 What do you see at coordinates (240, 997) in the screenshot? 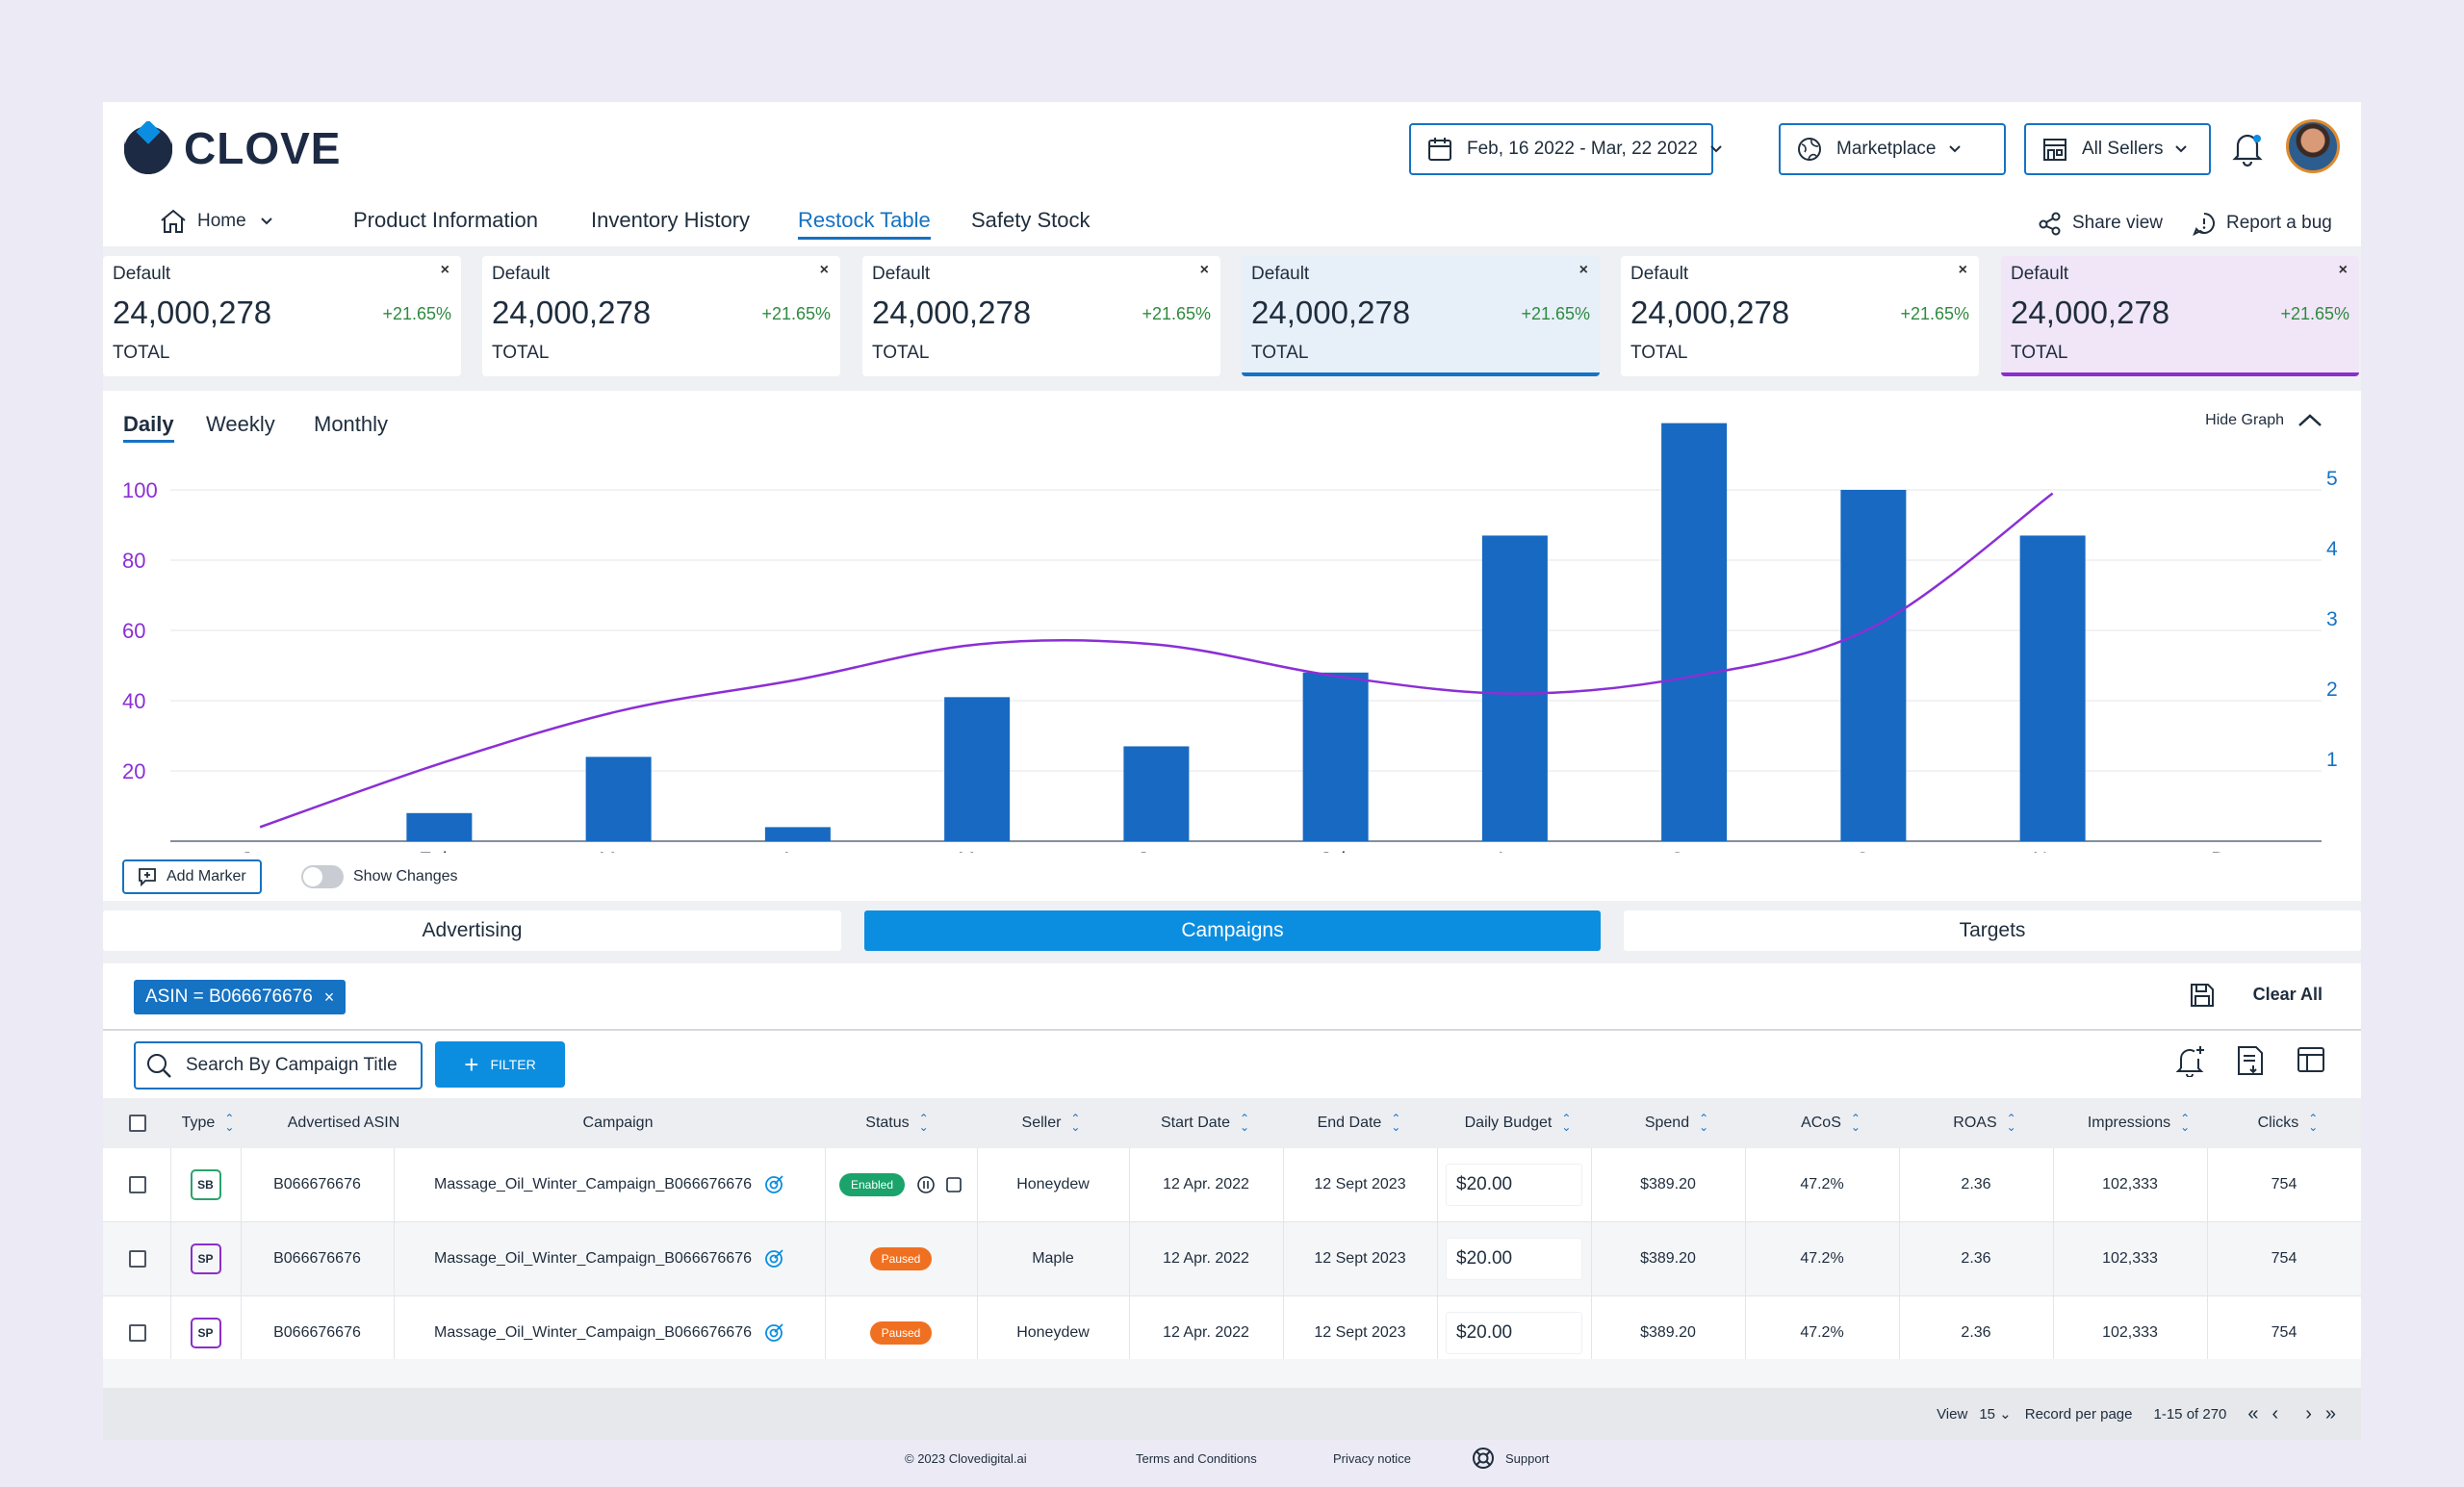
I see `asin-filter-chip: ASIN = B066676676 ×` at bounding box center [240, 997].